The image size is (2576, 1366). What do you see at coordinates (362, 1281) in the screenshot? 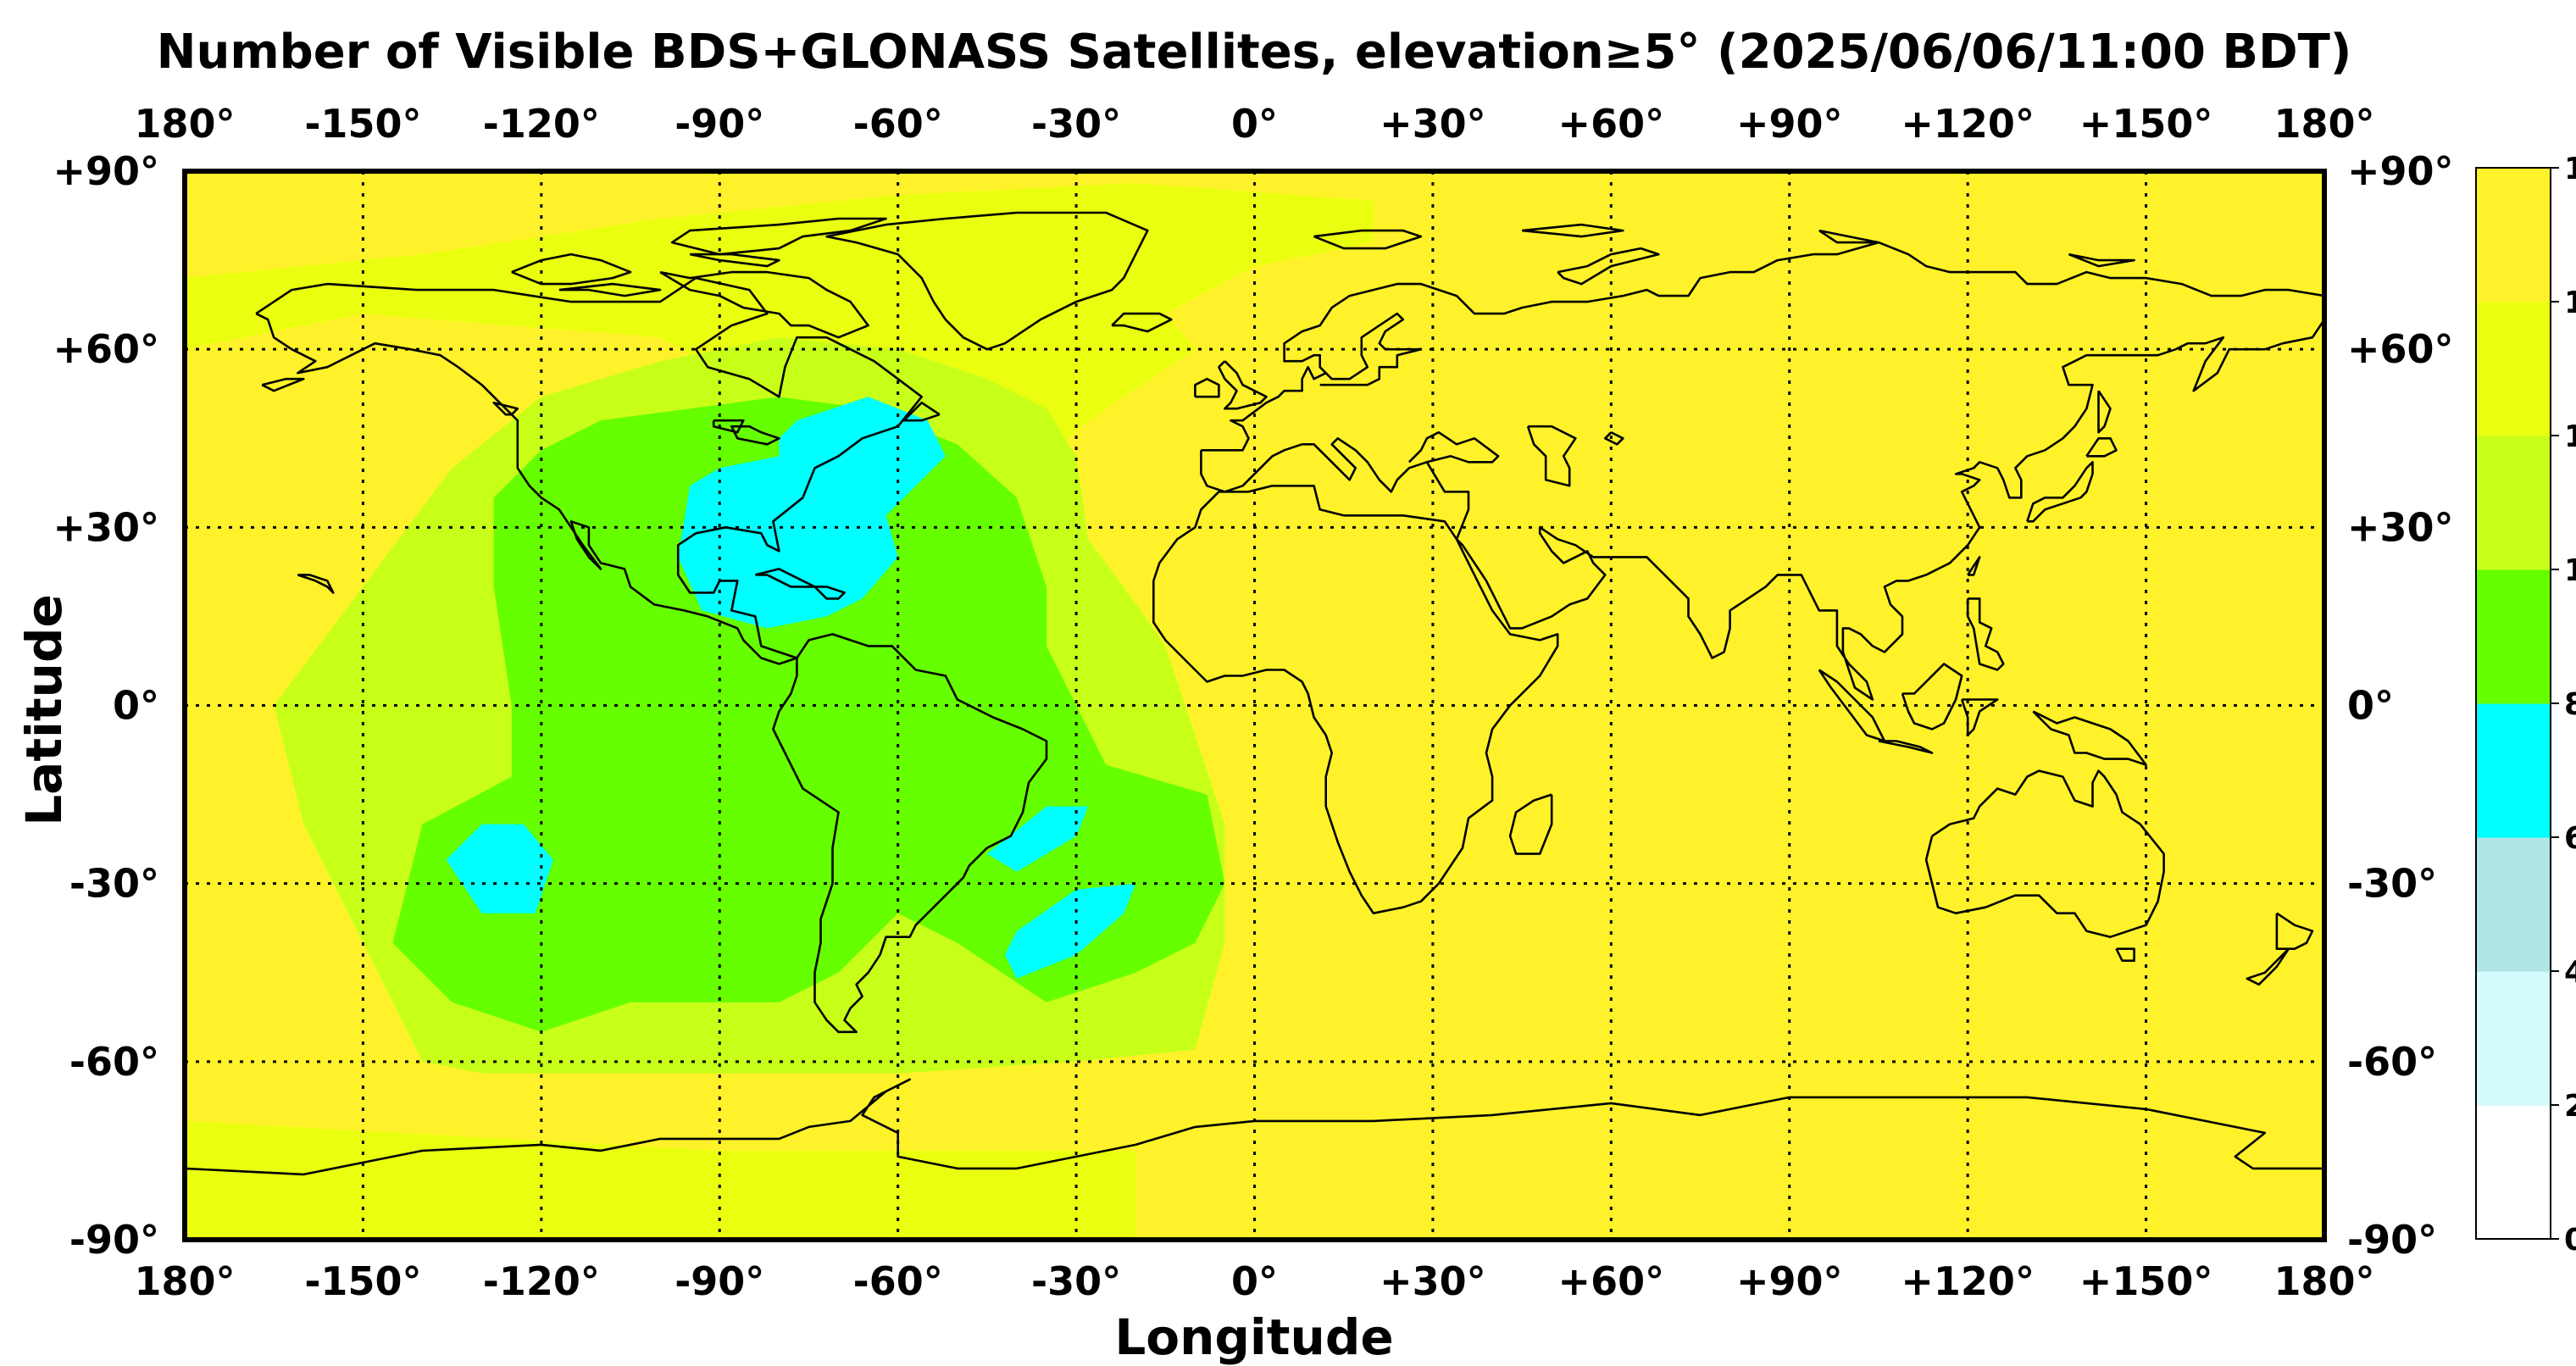
I see `lon-tick-bottom: -150°` at bounding box center [362, 1281].